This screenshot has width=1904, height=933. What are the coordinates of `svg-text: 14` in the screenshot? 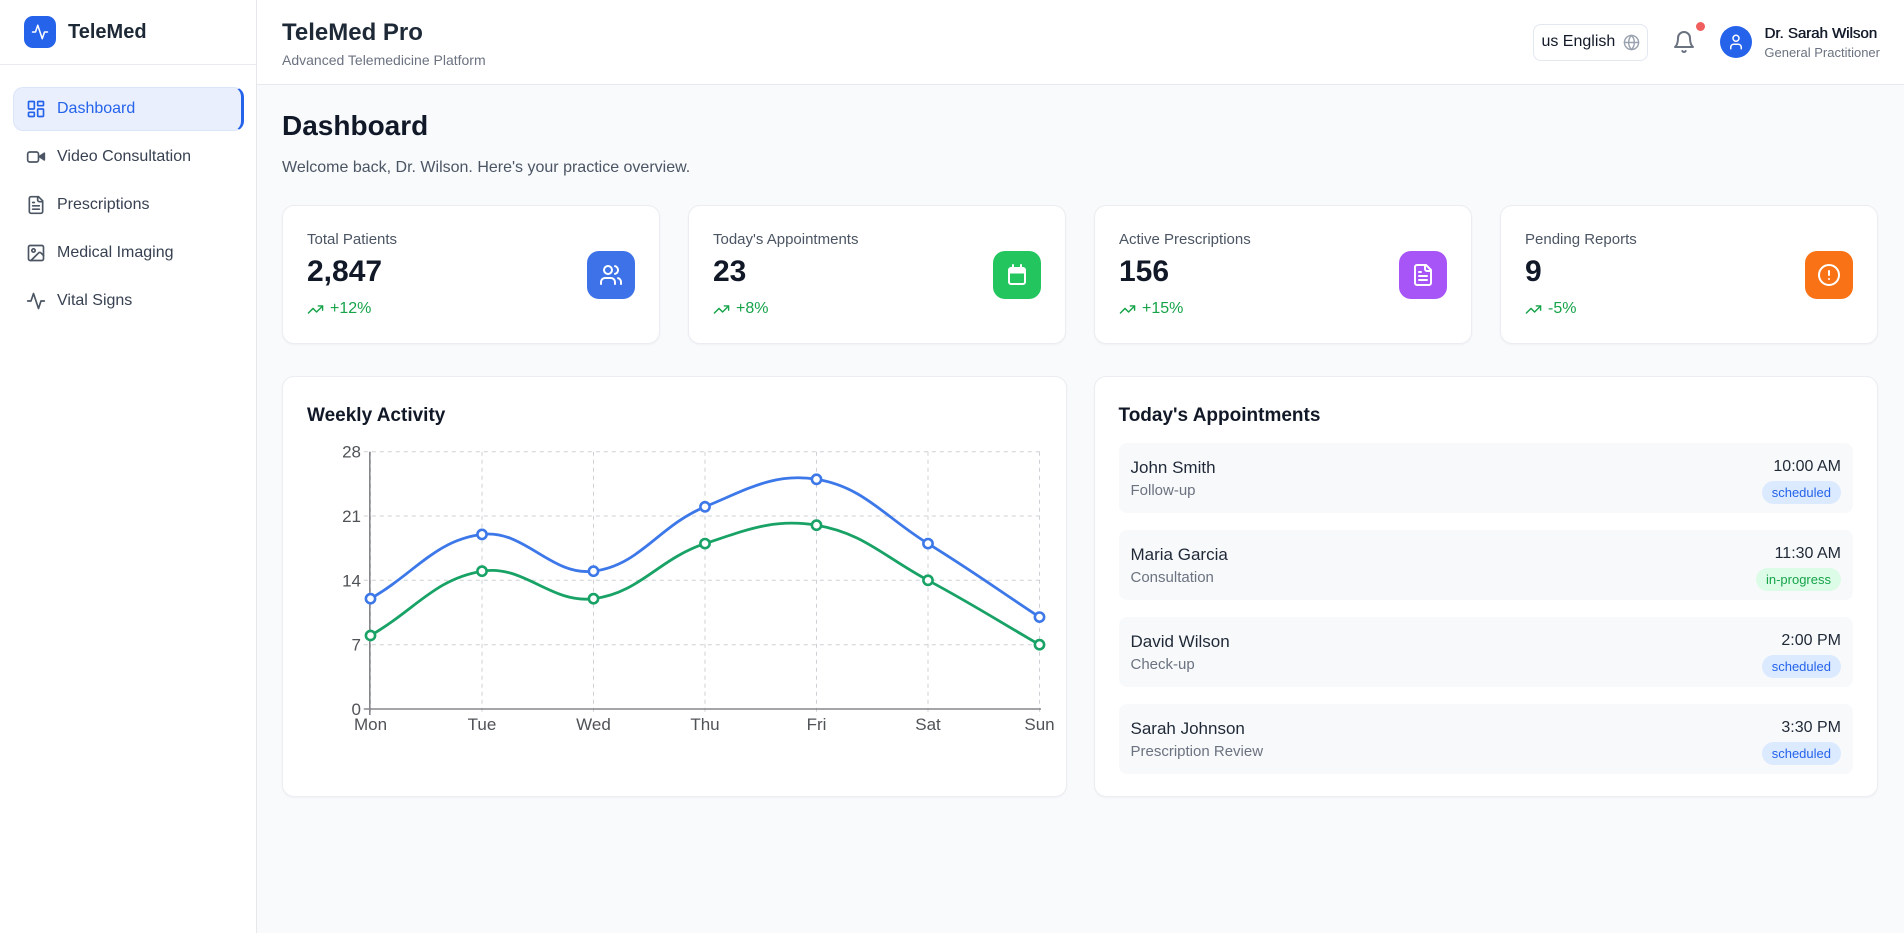 It's located at (351, 580).